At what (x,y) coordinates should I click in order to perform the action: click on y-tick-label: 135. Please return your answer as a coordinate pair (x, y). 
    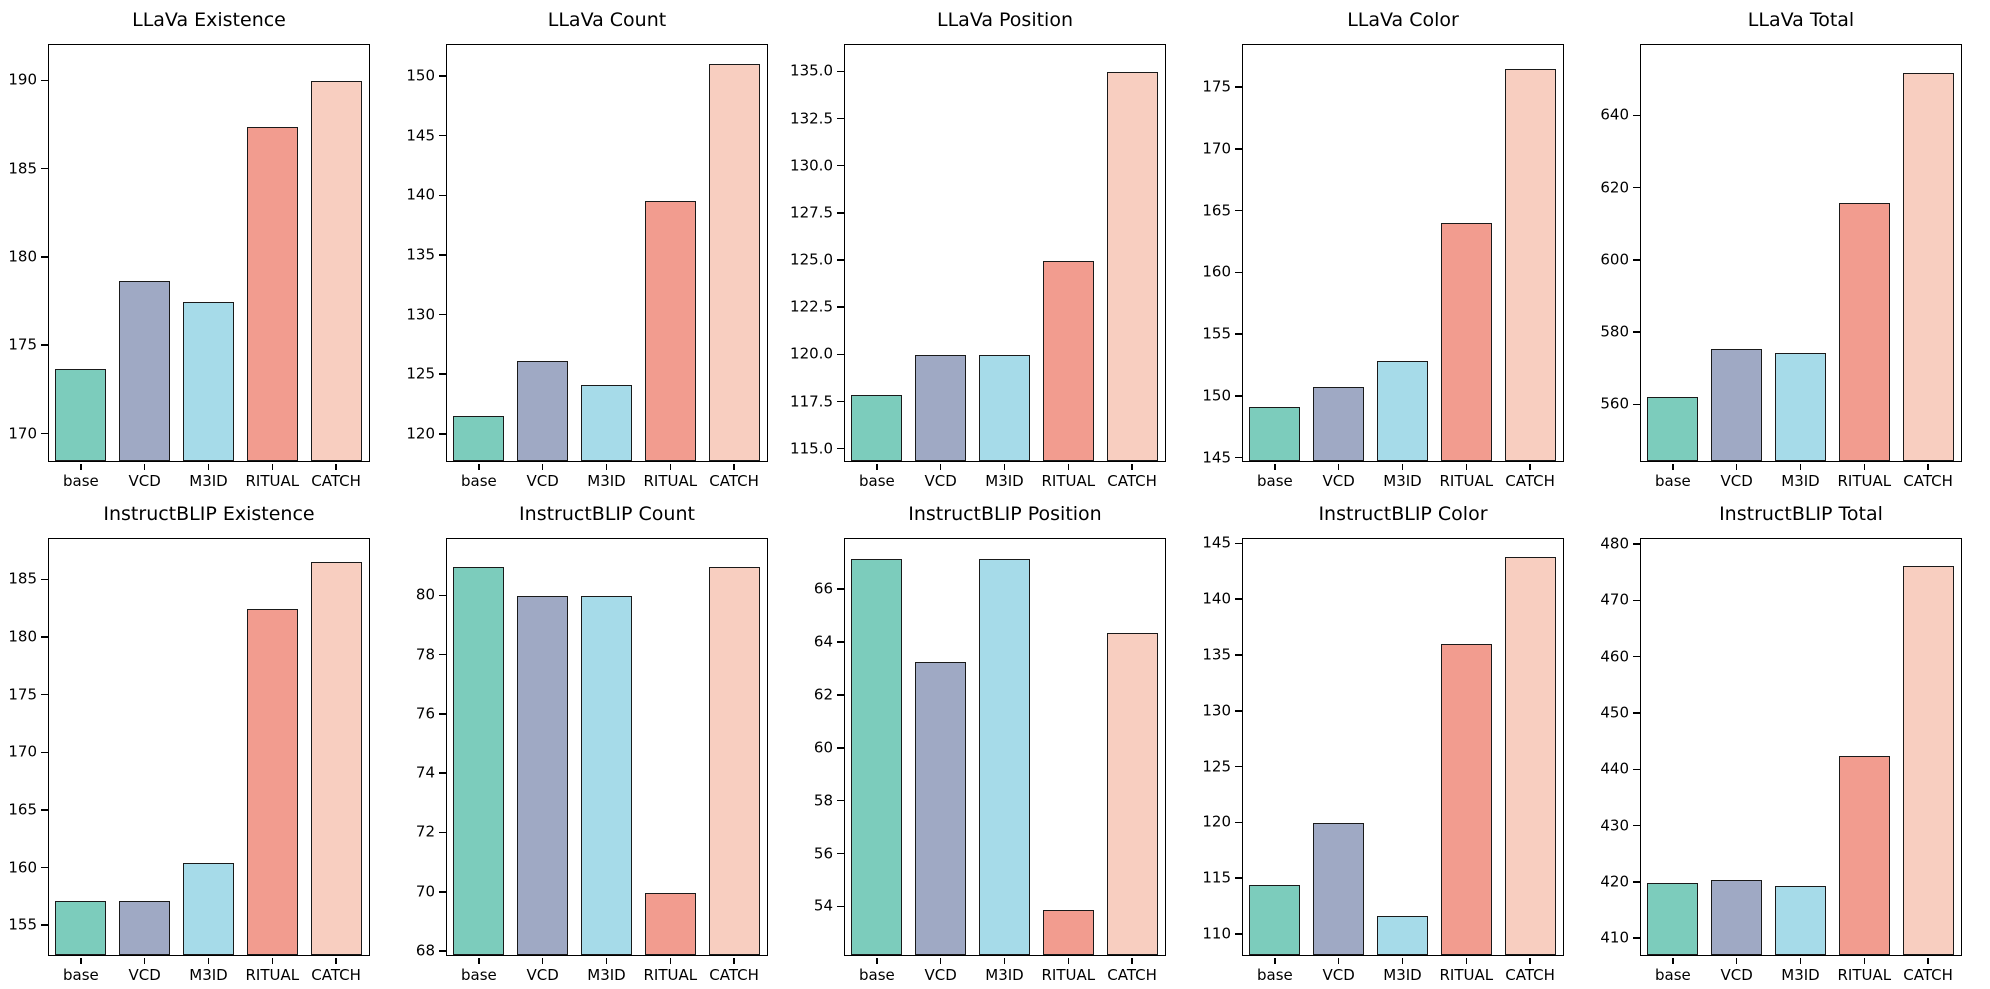
    Looking at the image, I should click on (420, 254).